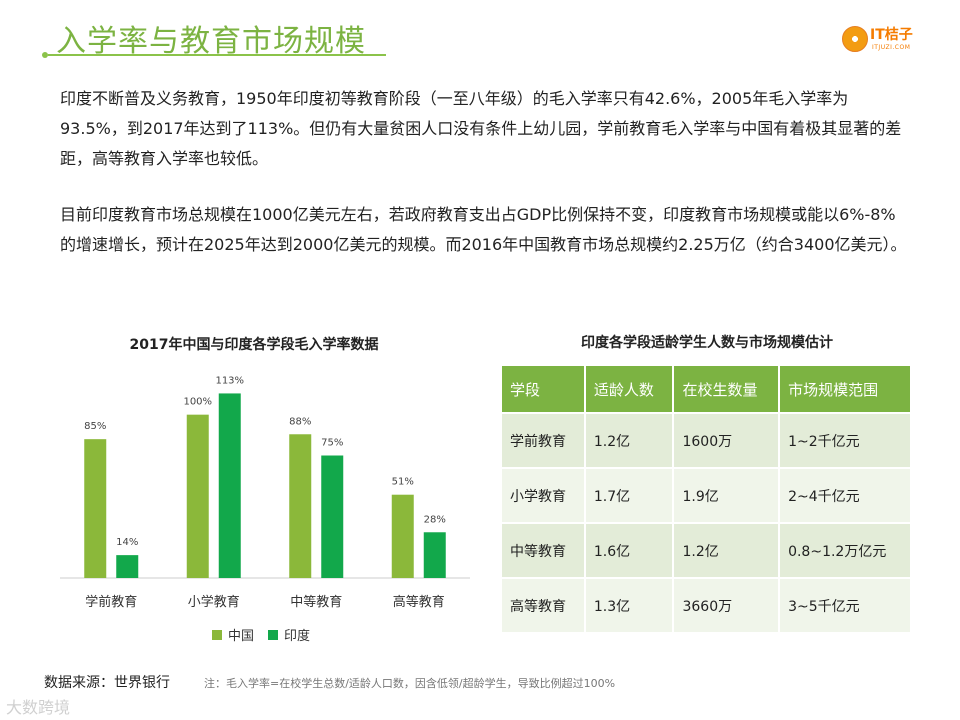 This screenshot has width=960, height=720. I want to click on category-label: 学前教育, so click(111, 602).